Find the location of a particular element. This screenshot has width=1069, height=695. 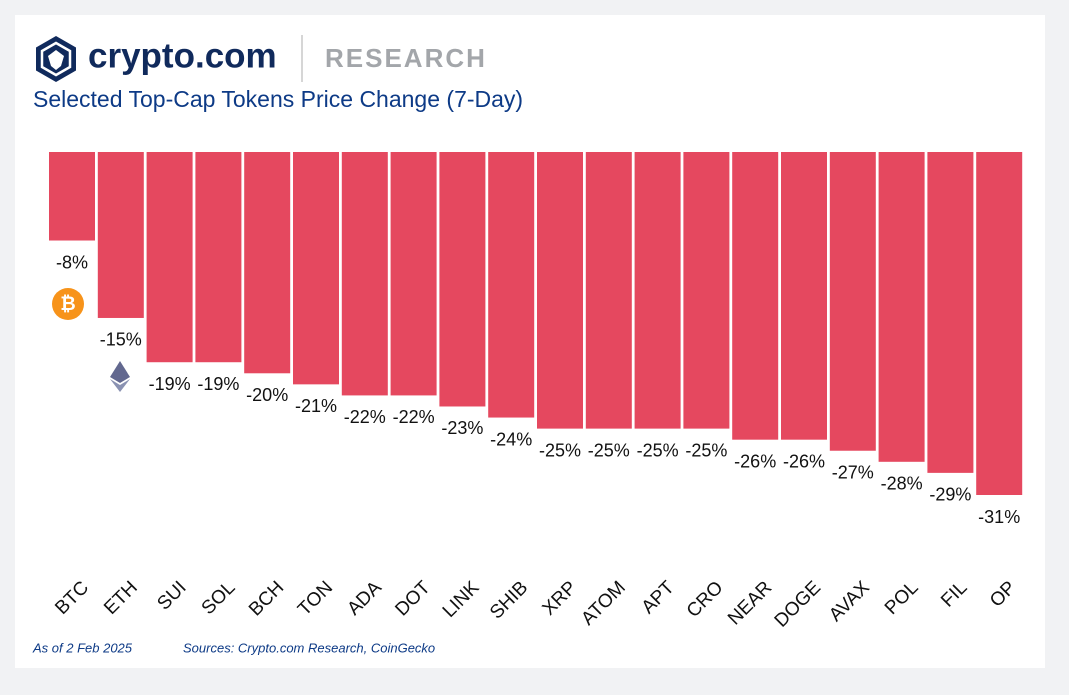

eth-icon is located at coordinates (120, 376).